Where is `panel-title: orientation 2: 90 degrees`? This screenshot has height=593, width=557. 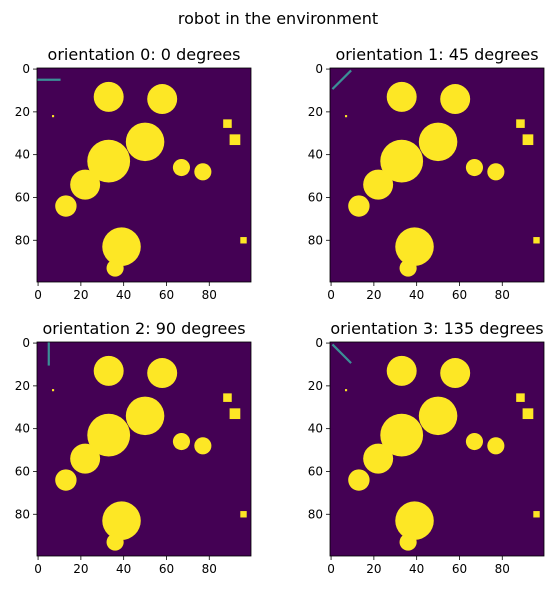 panel-title: orientation 2: 90 degrees is located at coordinates (143, 328).